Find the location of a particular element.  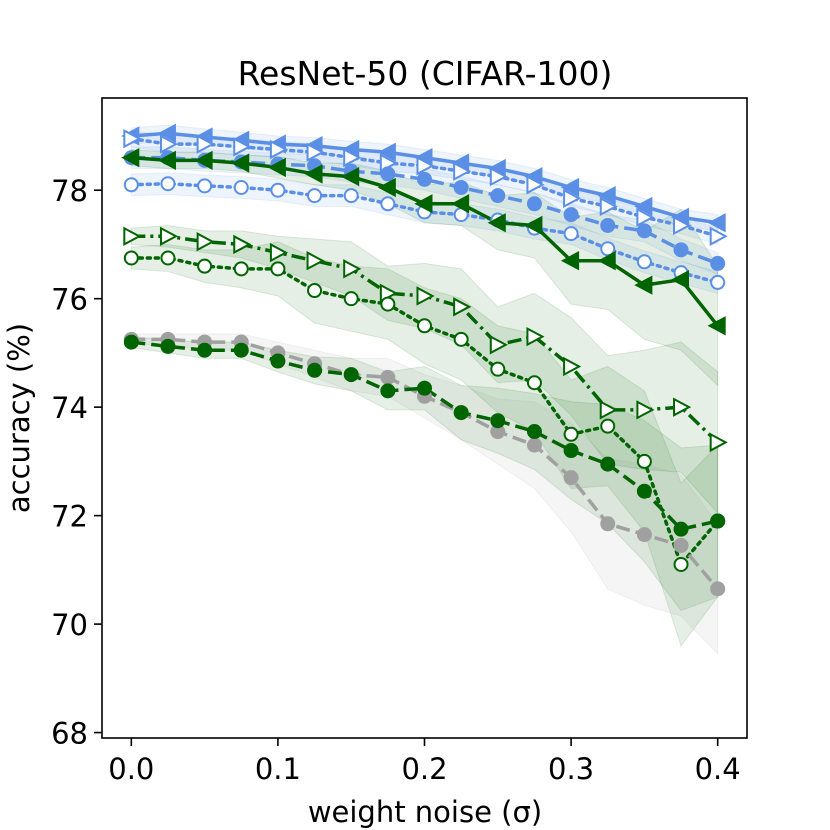

y-tick-label: 68 is located at coordinates (69, 734).